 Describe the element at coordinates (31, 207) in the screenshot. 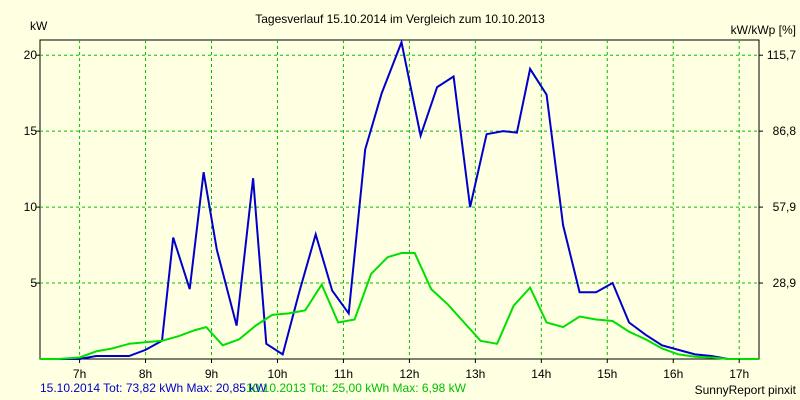

I see `y-left-tick-label: 10` at that location.